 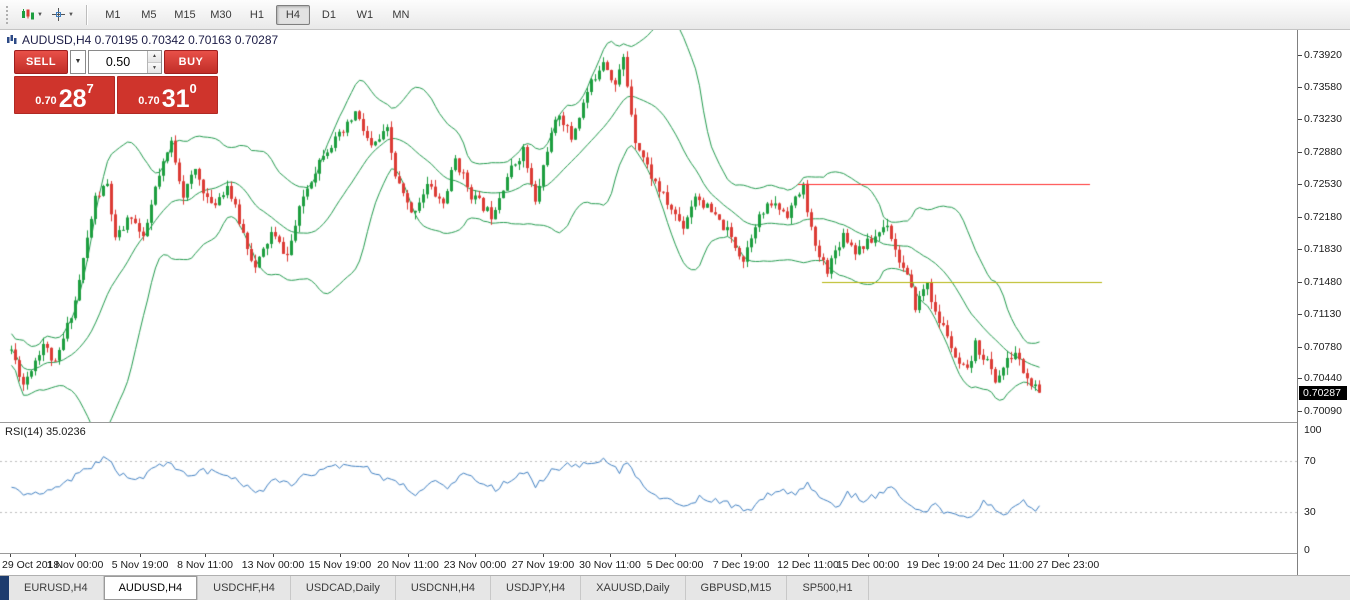 I want to click on timeframe-group: M1 M5 M15 M30 H1 H4 D1 W1 MN, so click(x=257, y=14).